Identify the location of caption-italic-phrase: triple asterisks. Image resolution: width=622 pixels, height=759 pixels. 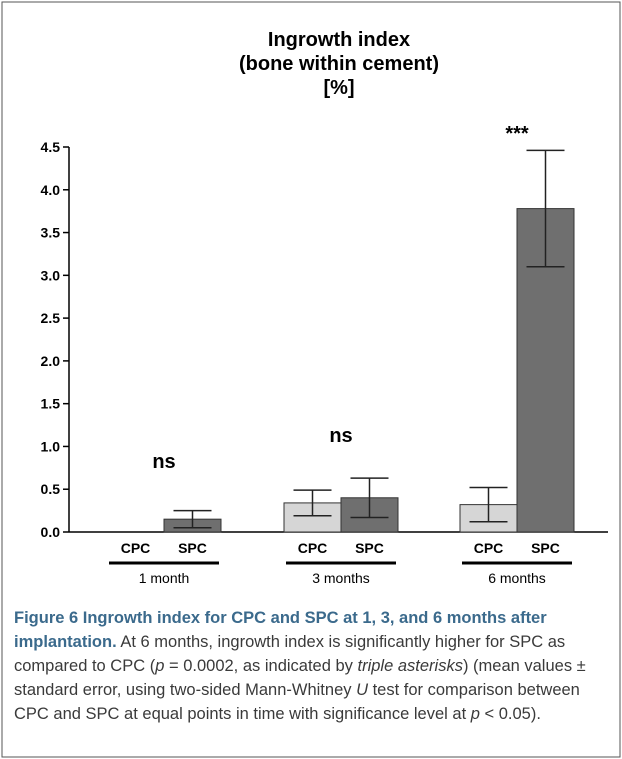
(410, 666).